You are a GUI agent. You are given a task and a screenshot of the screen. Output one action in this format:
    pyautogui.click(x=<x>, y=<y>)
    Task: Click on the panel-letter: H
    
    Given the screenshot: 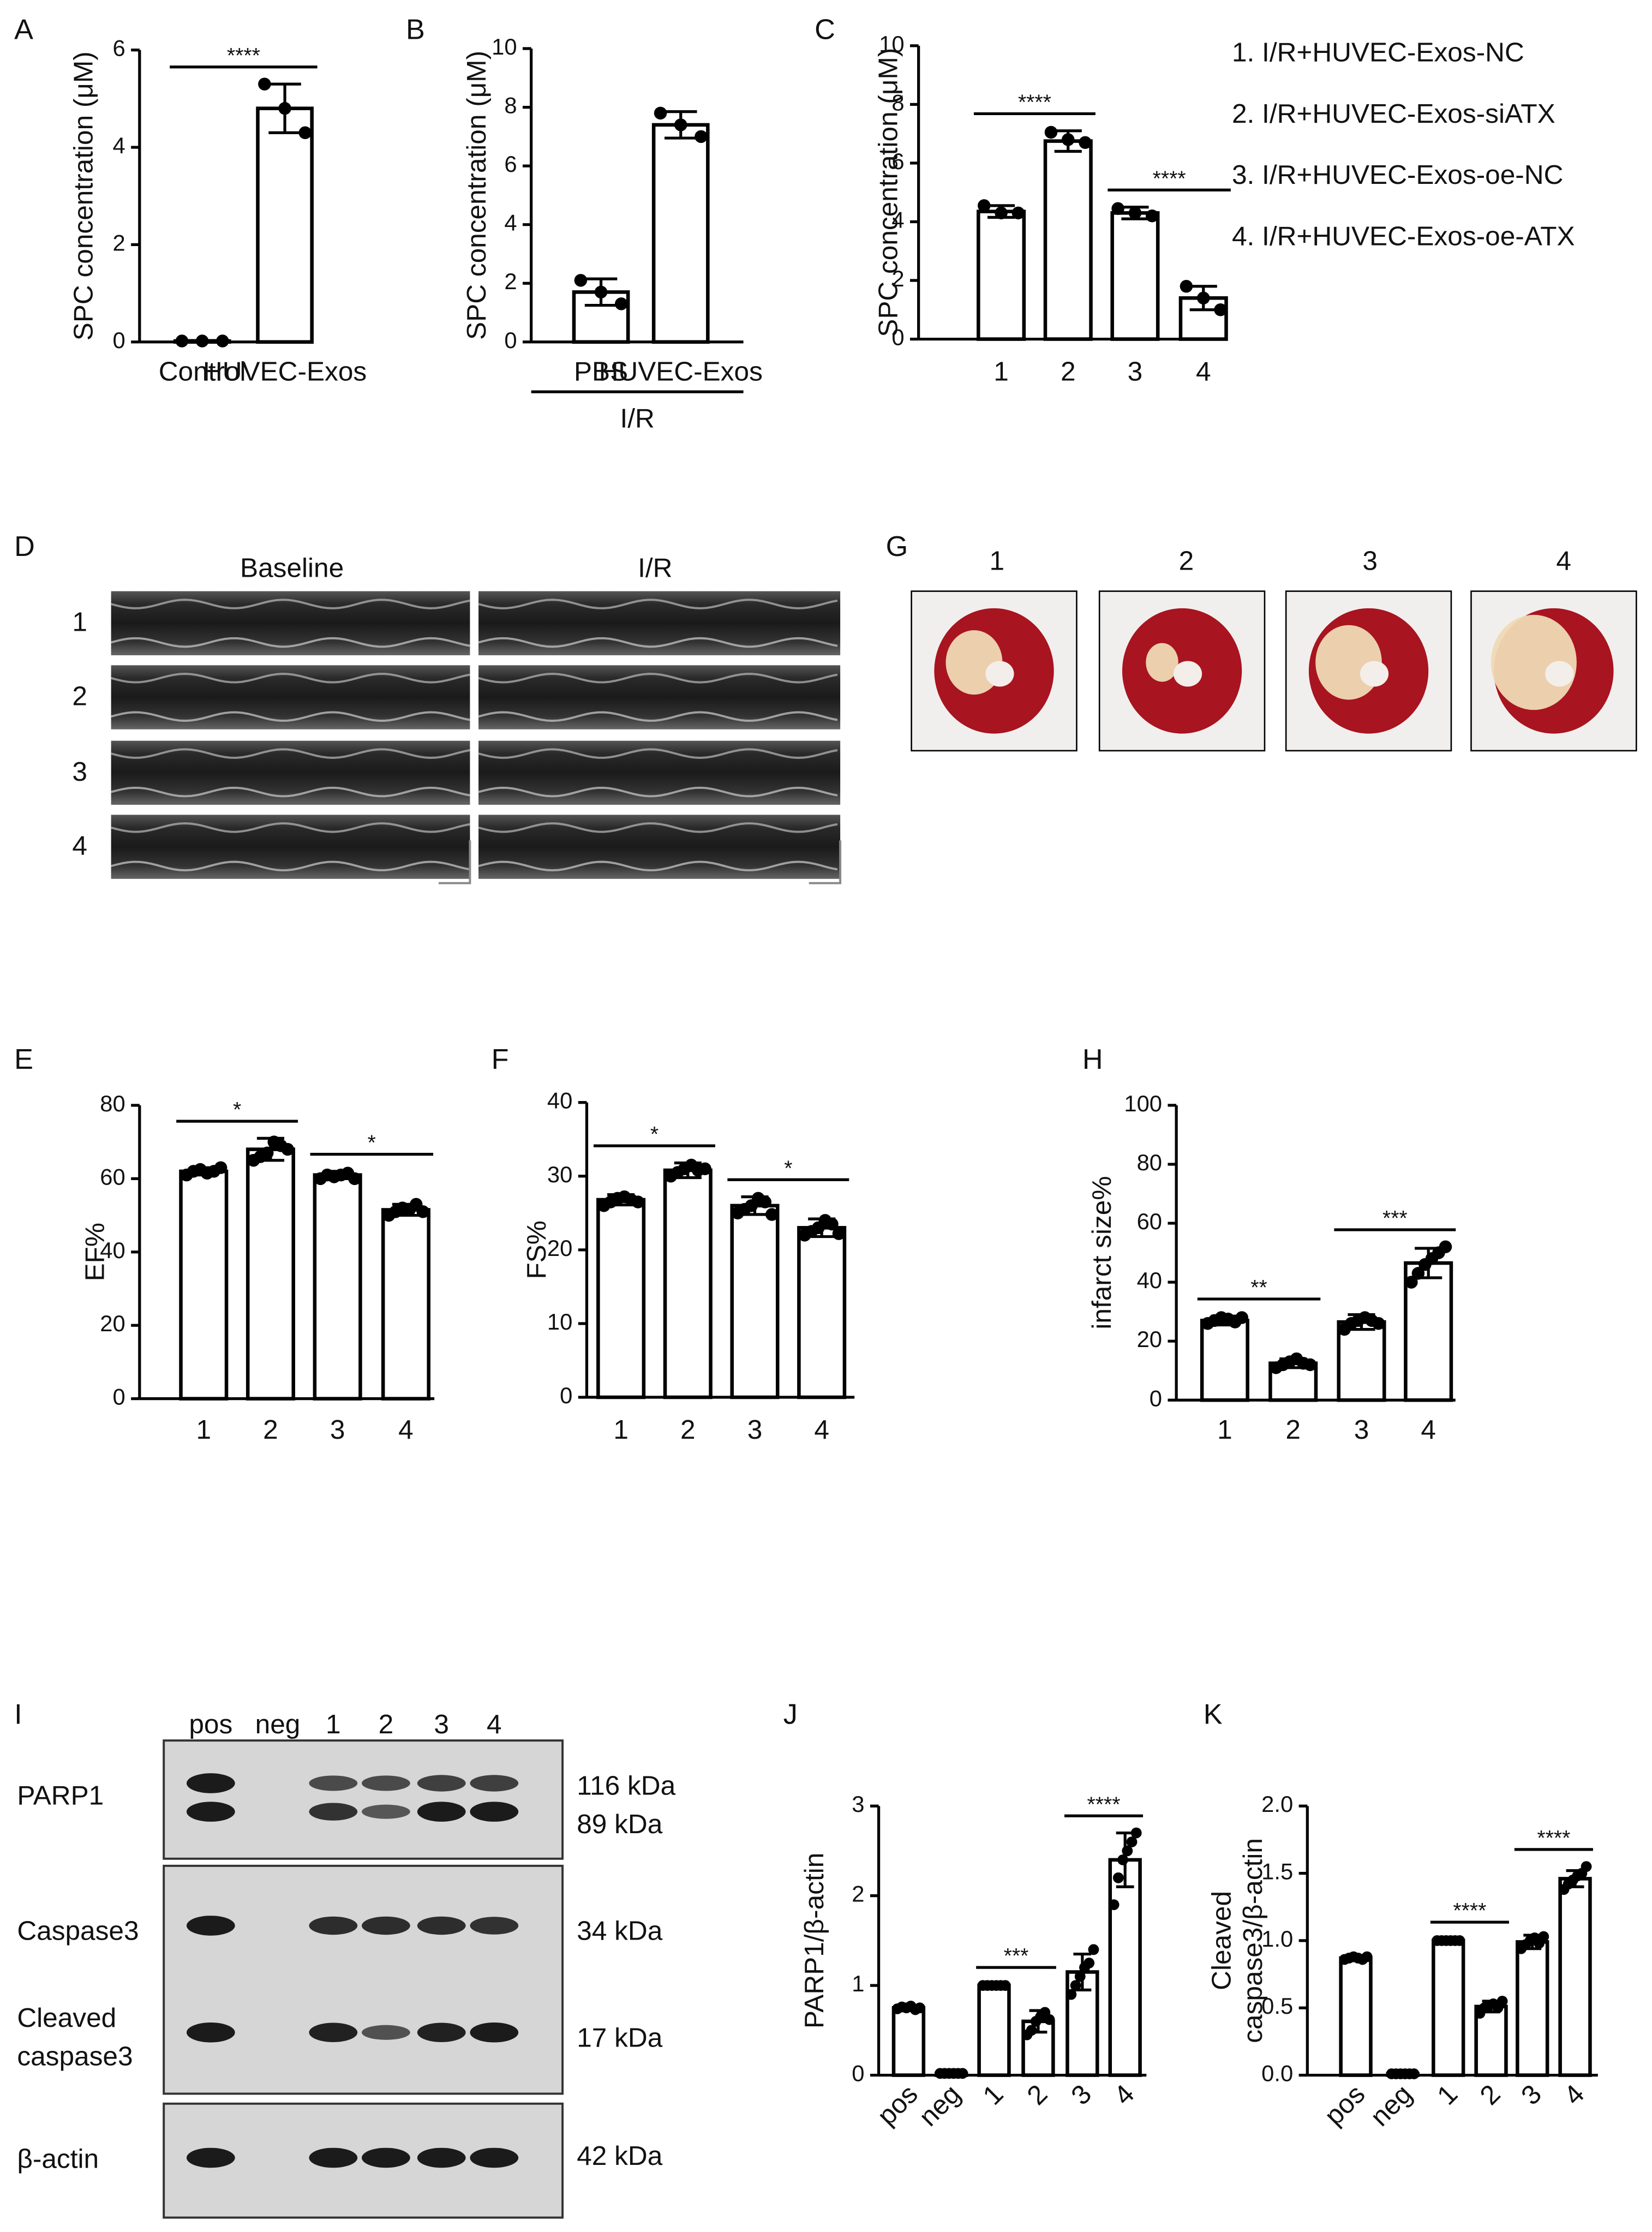 What is the action you would take?
    pyautogui.click(x=1092, y=1059)
    